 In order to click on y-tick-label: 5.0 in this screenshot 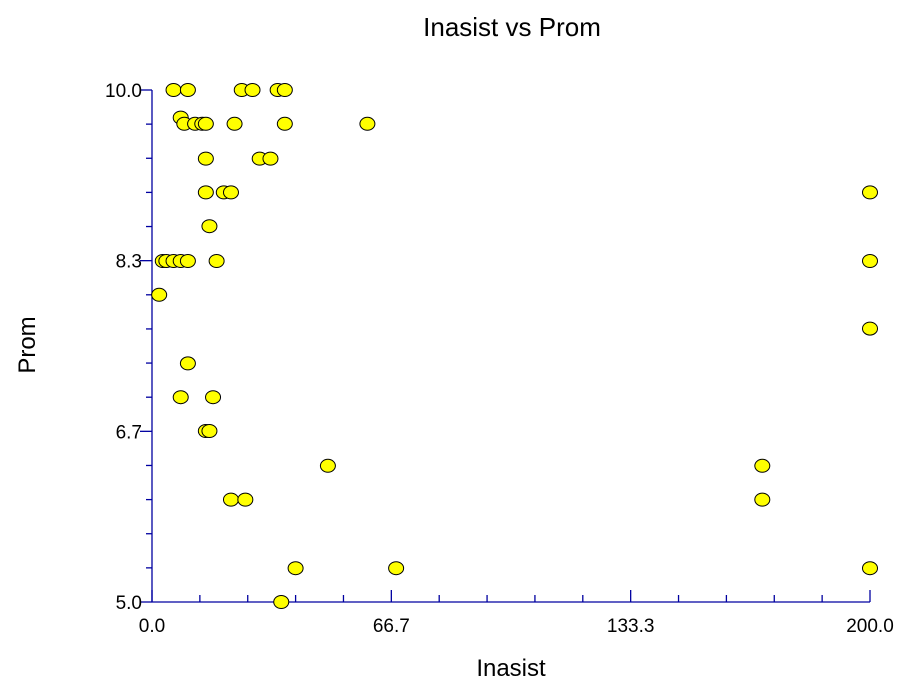, I will do `click(129, 603)`.